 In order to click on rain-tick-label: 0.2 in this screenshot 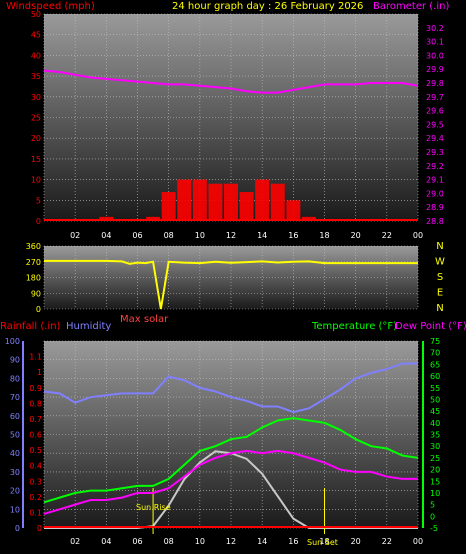, I will do `click(35, 497)`.